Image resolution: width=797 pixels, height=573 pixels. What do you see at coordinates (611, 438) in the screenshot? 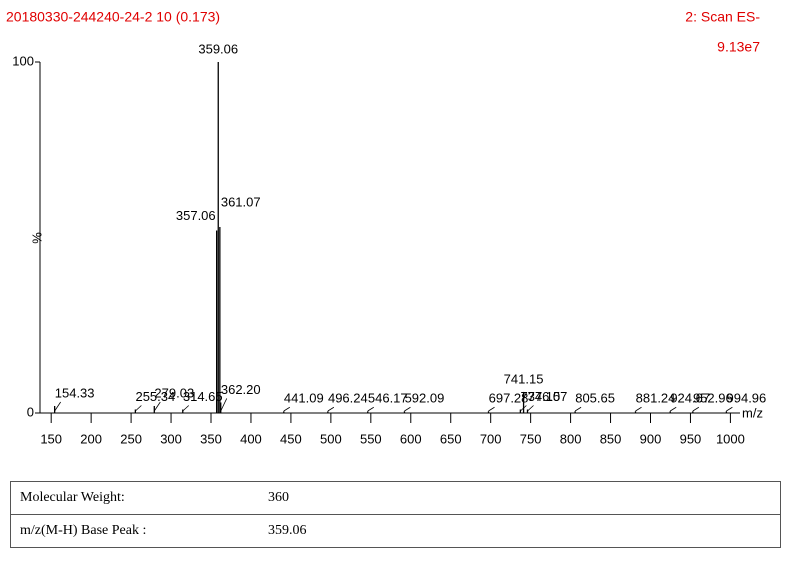
I see `x-tick-label: 850` at bounding box center [611, 438].